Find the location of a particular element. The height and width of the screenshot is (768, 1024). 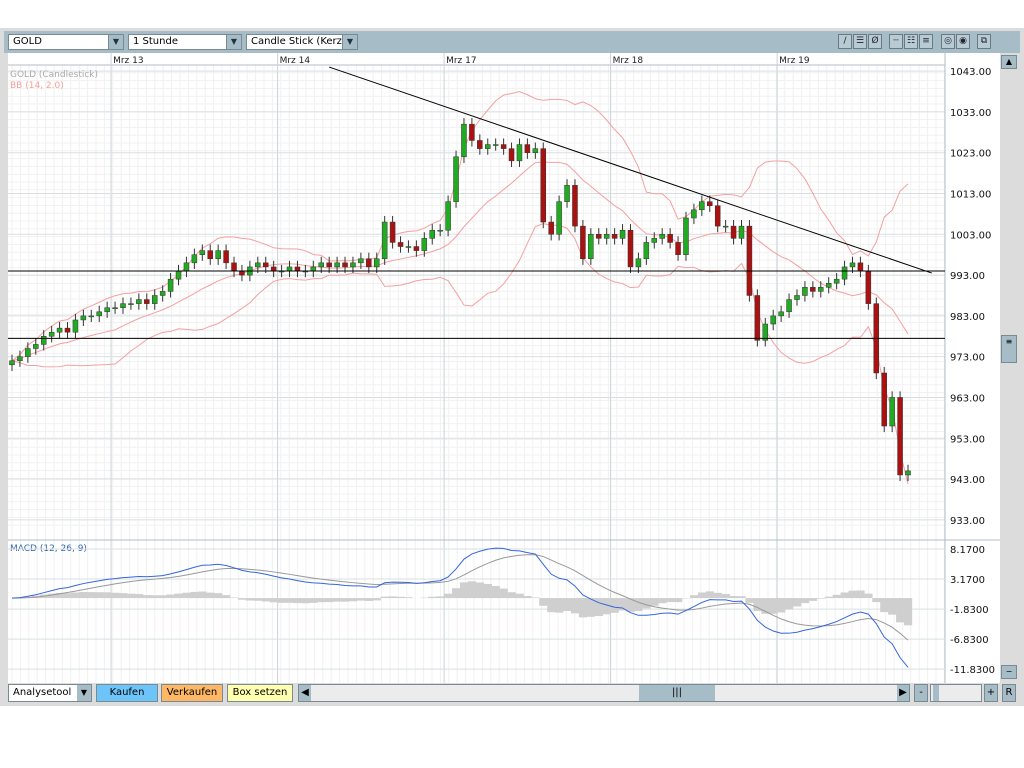

window-icon: ⧉ is located at coordinates (984, 41).